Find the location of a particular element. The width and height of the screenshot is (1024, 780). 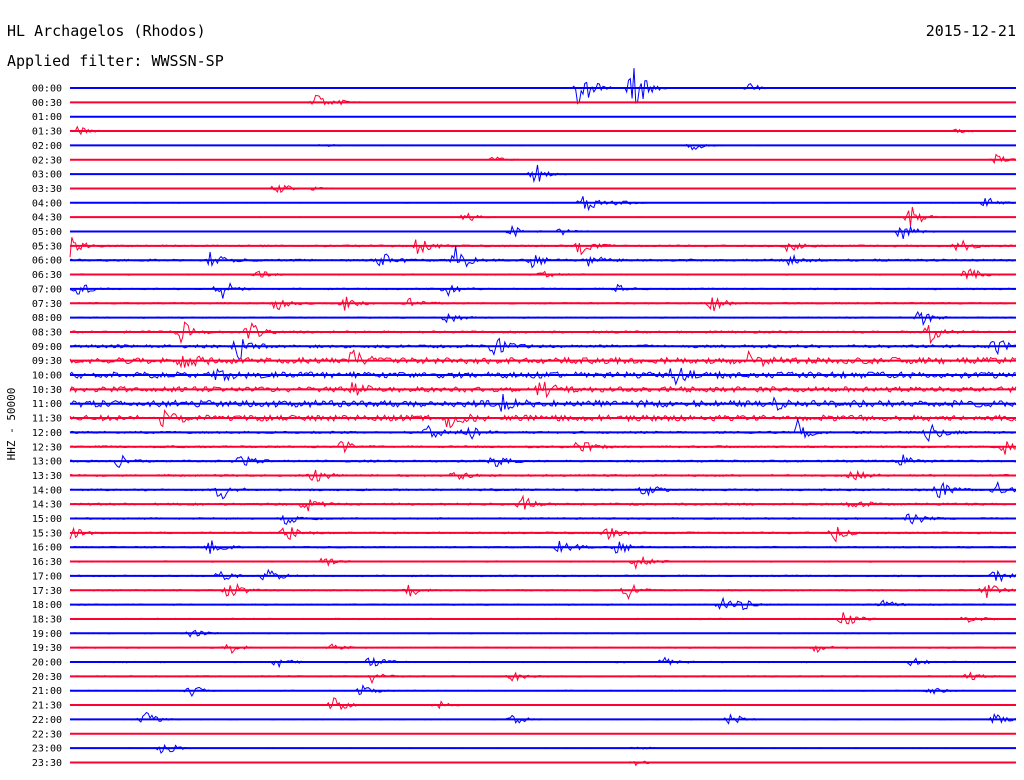

time-tick-label: 21:30 is located at coordinates (47, 706).